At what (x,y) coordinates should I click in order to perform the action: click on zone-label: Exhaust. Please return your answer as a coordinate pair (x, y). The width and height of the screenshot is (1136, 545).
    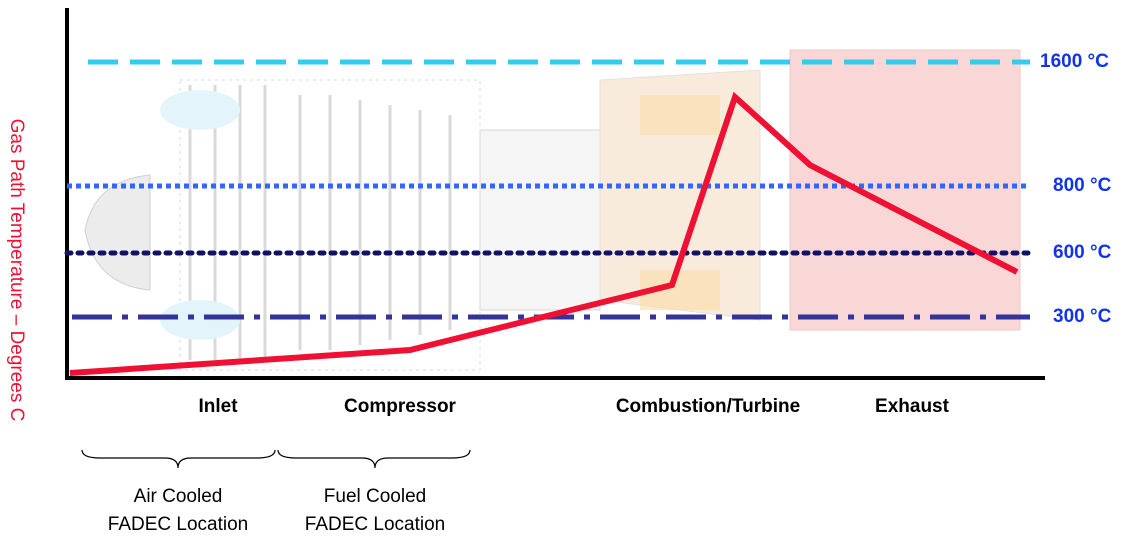
    Looking at the image, I should click on (912, 406).